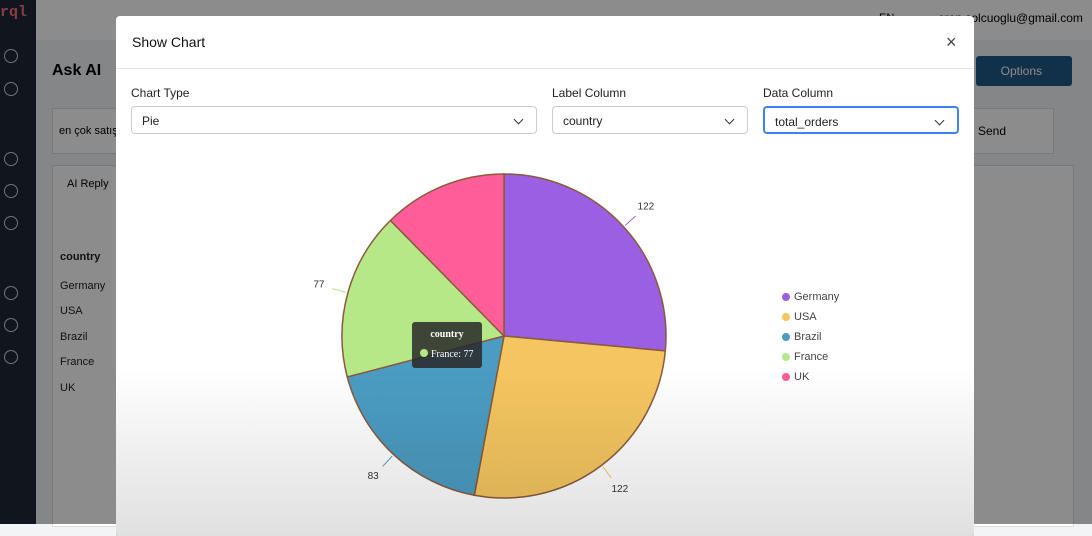 The width and height of the screenshot is (1092, 536). What do you see at coordinates (447, 334) in the screenshot?
I see `tooltip-title: country` at bounding box center [447, 334].